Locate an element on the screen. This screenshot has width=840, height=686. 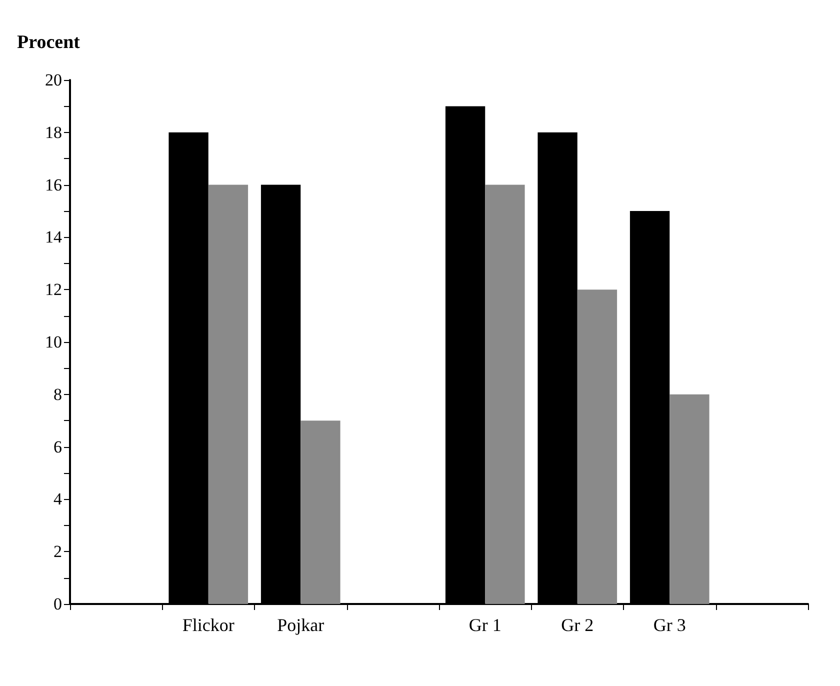
y-tick-label: 16 is located at coordinates (53, 184).